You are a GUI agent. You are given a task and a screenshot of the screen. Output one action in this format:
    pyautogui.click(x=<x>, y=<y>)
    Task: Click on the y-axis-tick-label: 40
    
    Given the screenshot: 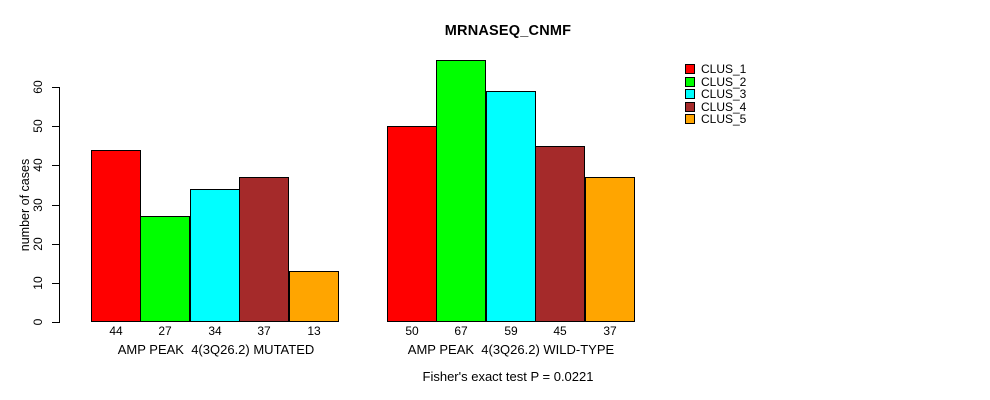 What is the action you would take?
    pyautogui.click(x=38, y=165)
    